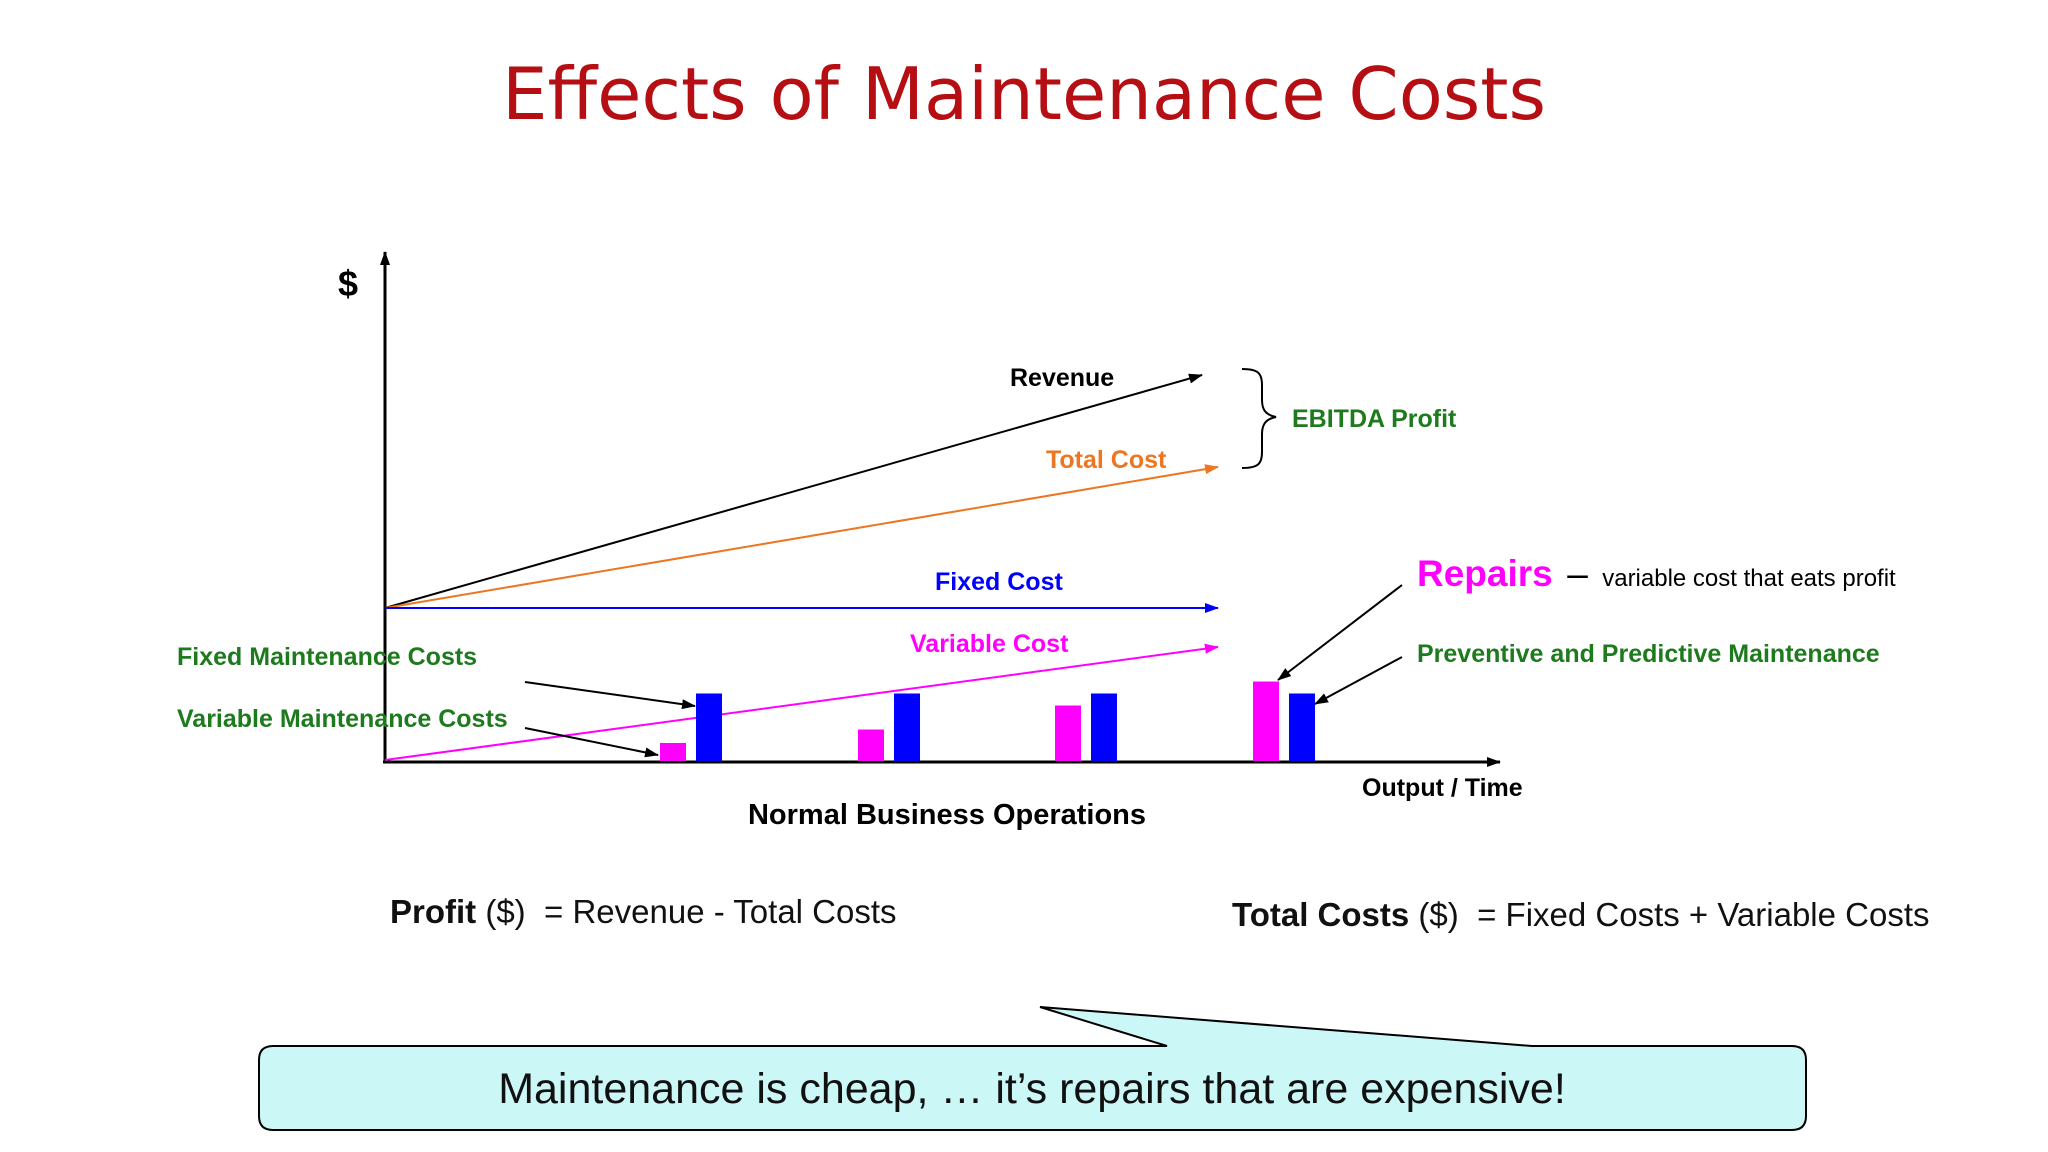 This screenshot has height=1152, width=2048. Describe the element at coordinates (720, 911) in the screenshot. I see `profit-rhs: = Revenue - Total Costs` at that location.